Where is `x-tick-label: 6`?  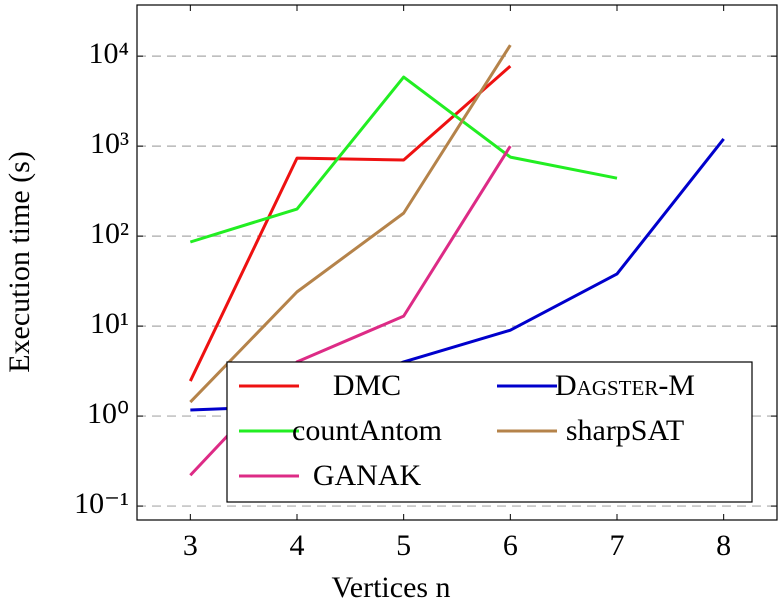
x-tick-label: 6 is located at coordinates (510, 545).